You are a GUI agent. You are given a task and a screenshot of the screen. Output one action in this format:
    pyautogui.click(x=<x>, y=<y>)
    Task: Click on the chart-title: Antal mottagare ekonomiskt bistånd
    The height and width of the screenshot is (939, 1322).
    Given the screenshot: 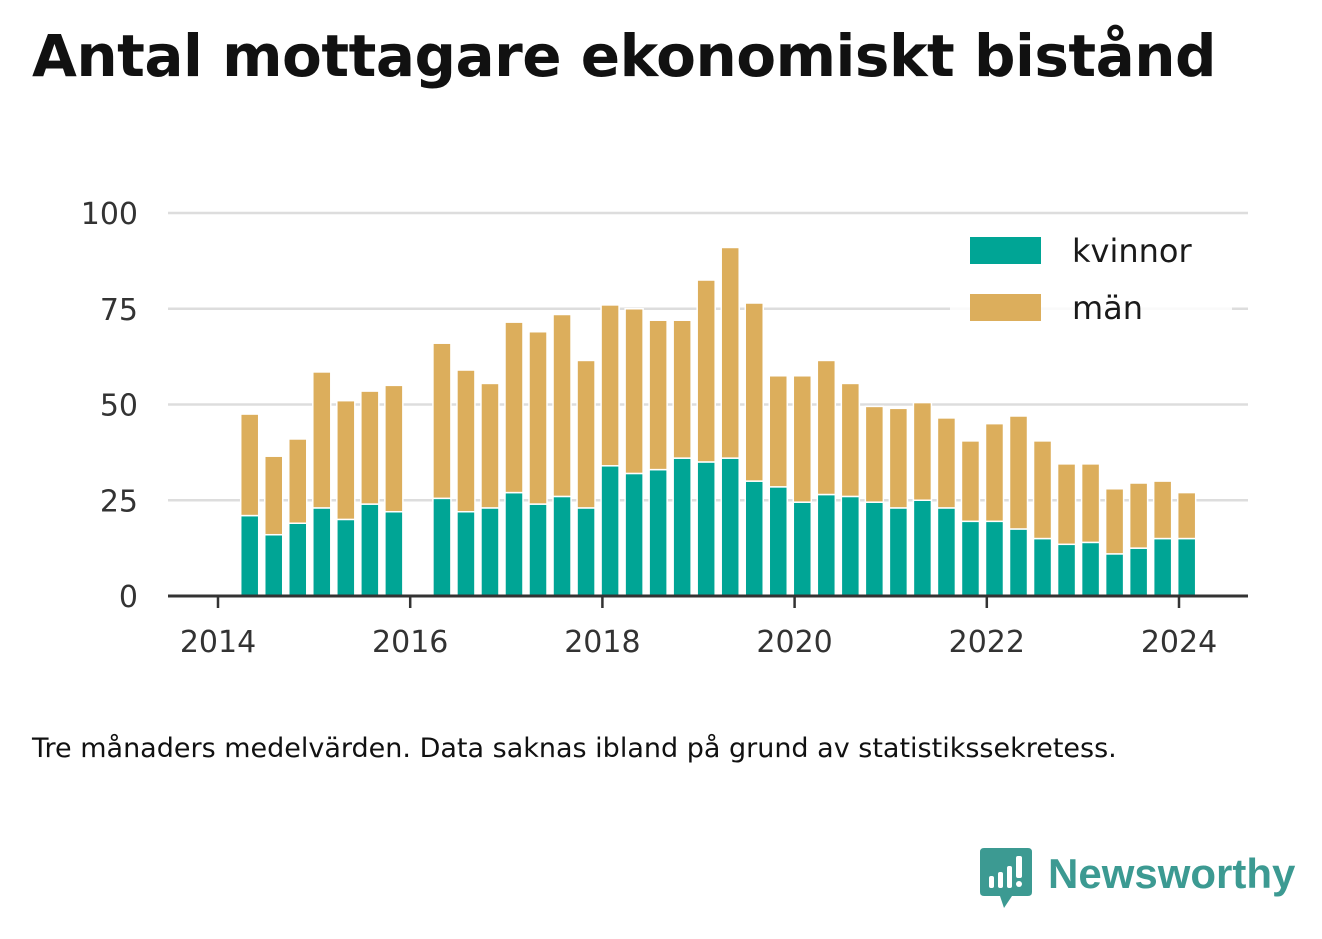 What is the action you would take?
    pyautogui.click(x=624, y=56)
    